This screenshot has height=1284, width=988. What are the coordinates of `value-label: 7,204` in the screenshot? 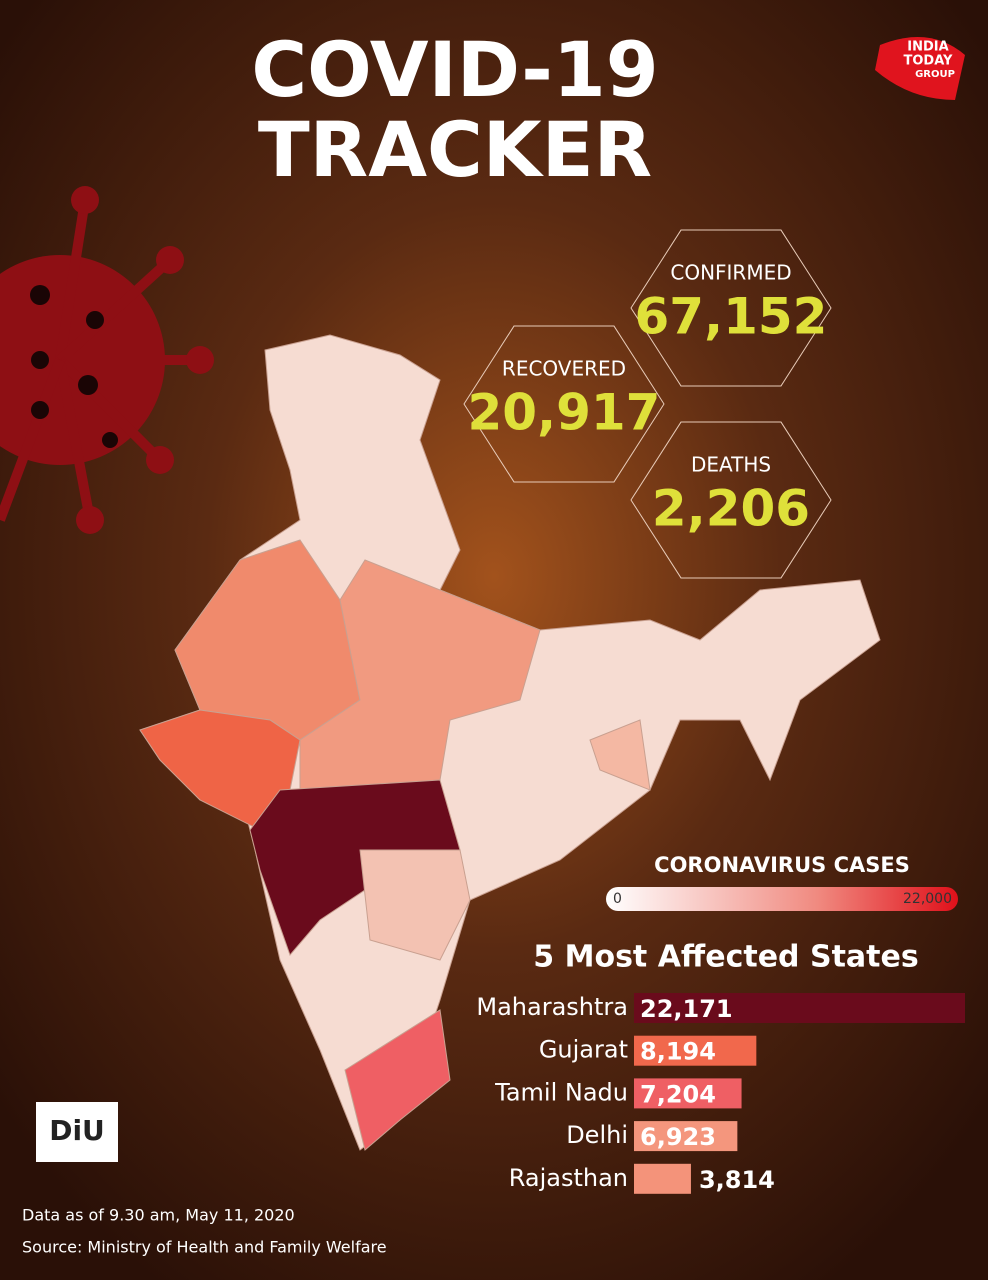 It's located at (678, 1094).